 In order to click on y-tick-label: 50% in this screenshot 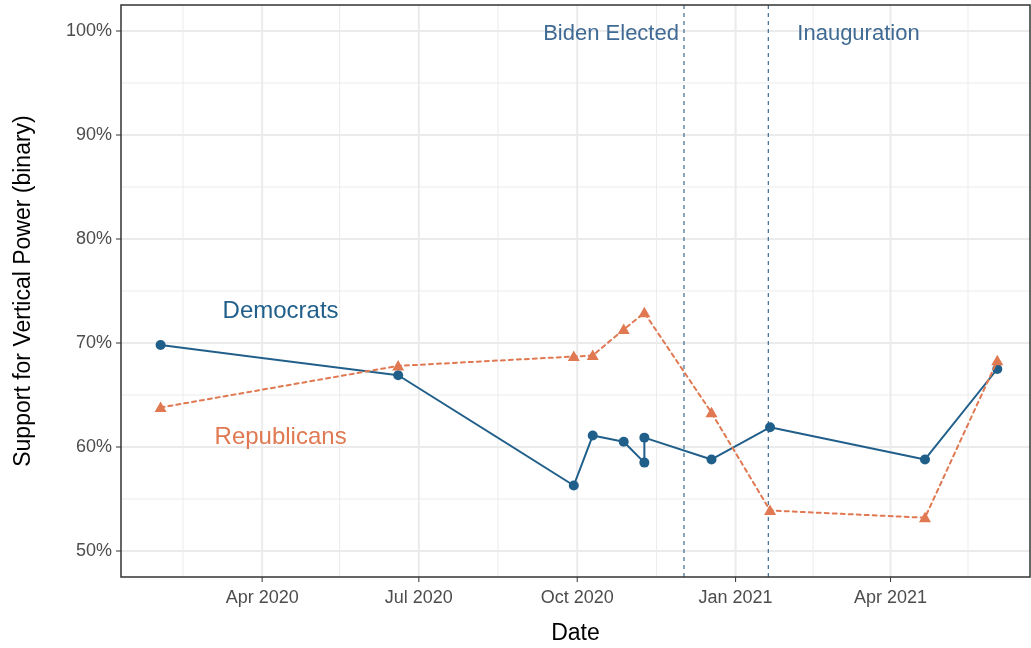, I will do `click(93, 549)`.